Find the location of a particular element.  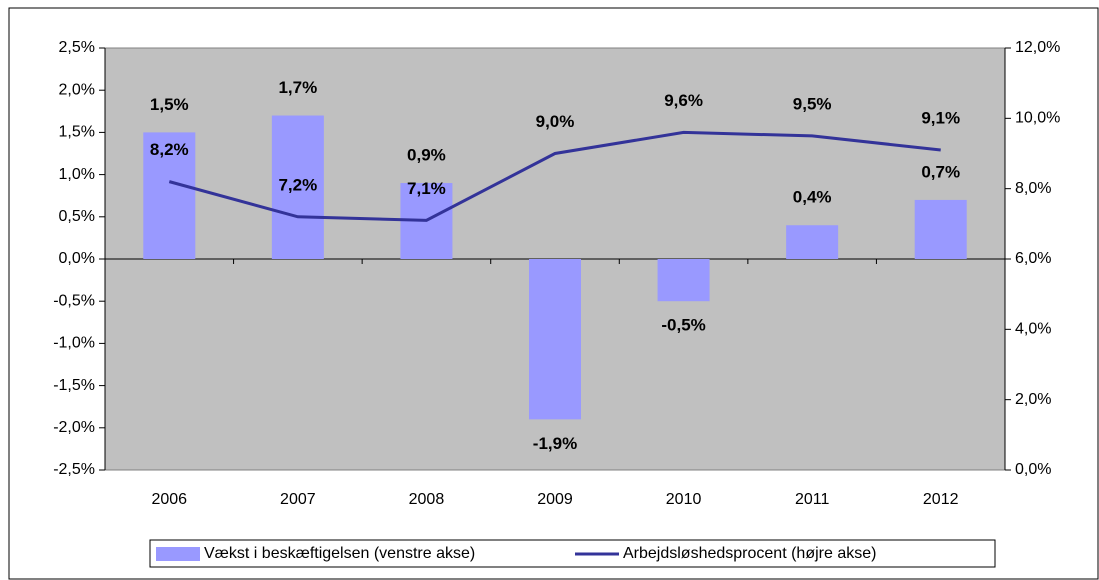

x-tick-label: 2011 is located at coordinates (812, 499).